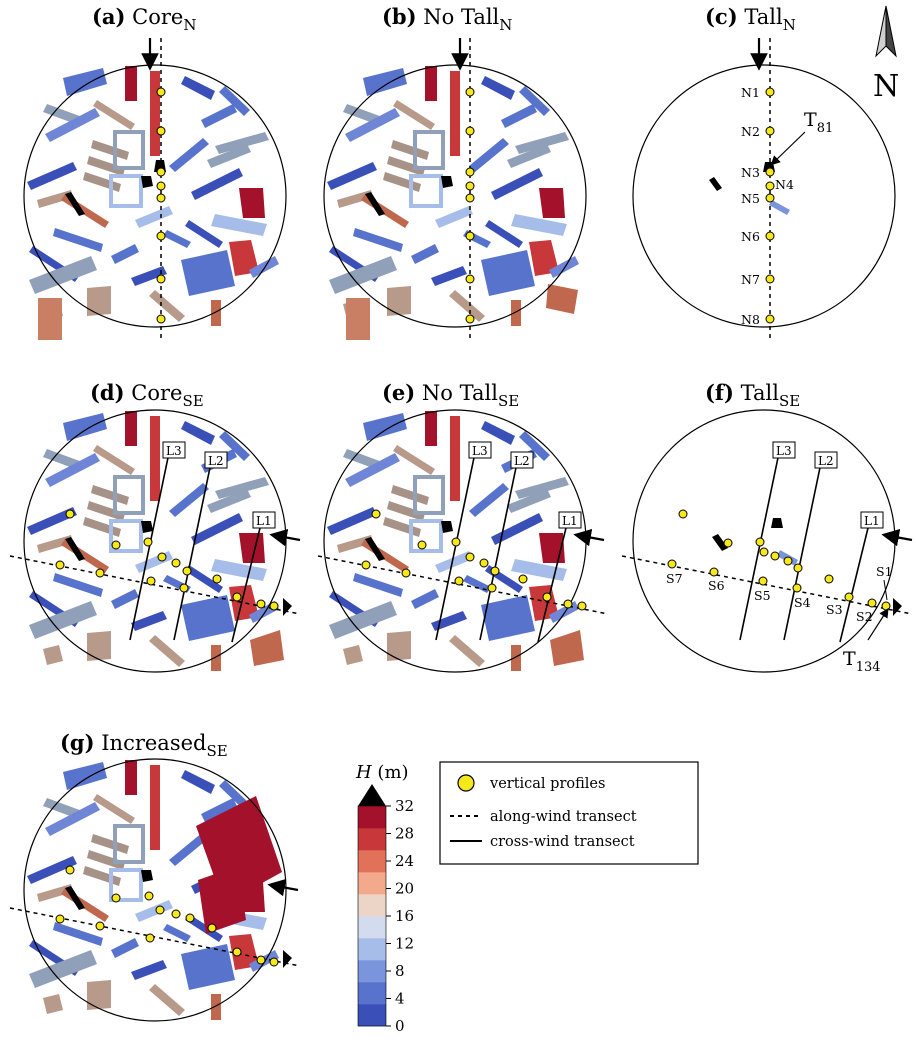 The height and width of the screenshot is (1048, 916). Describe the element at coordinates (864, 616) in the screenshot. I see `profile-label-s2: S2` at that location.